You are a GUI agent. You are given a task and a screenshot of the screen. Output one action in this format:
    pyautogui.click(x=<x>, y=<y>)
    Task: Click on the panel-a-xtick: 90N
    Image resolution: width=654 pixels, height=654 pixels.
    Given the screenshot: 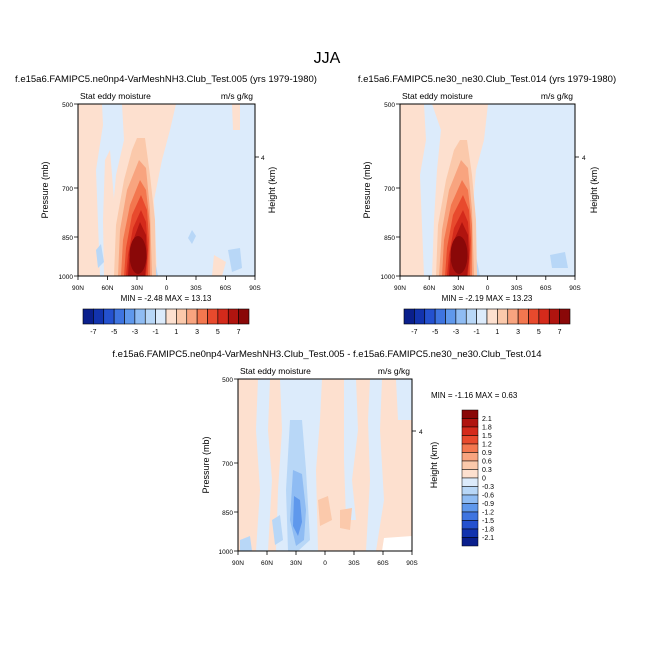 What is the action you would take?
    pyautogui.click(x=78, y=288)
    